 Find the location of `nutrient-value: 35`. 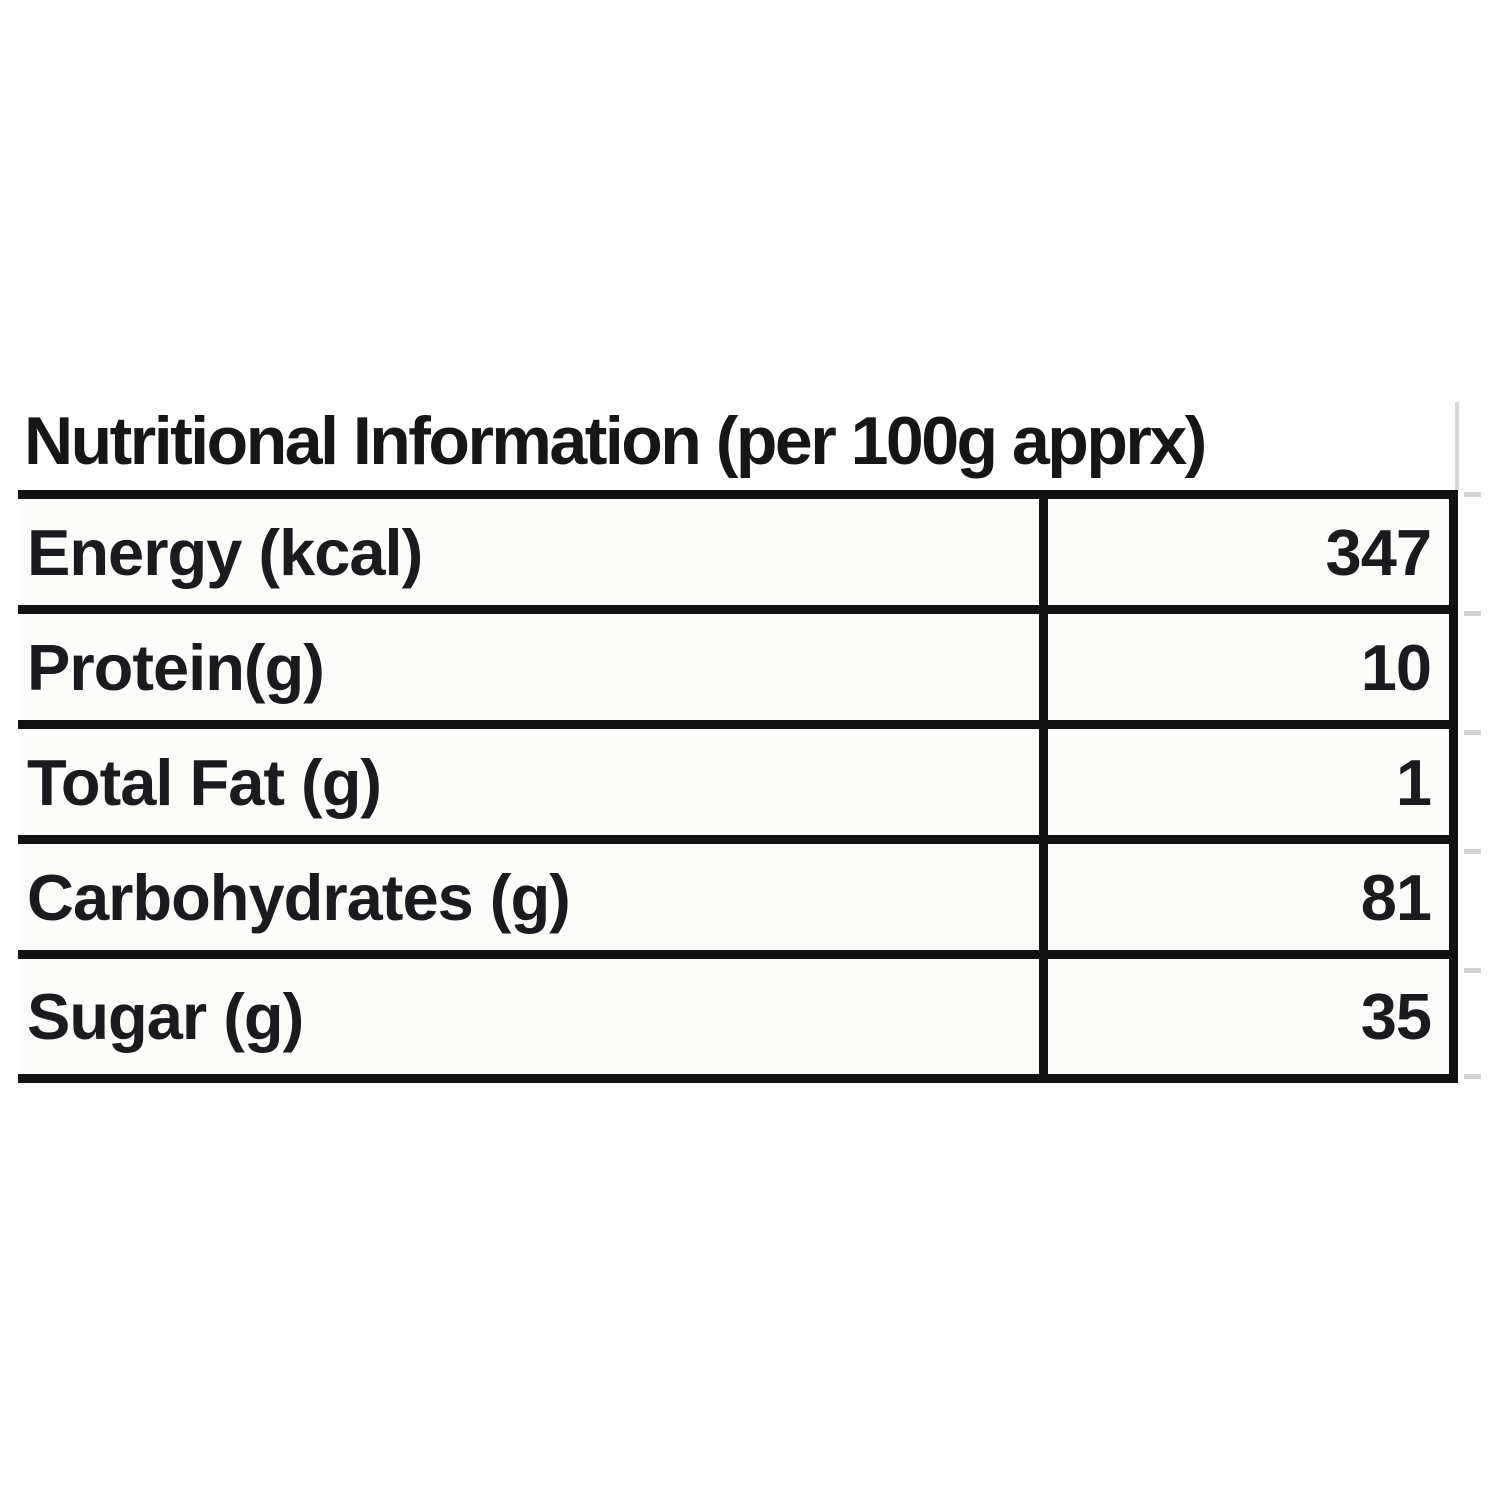

nutrient-value: 35 is located at coordinates (1244, 1016).